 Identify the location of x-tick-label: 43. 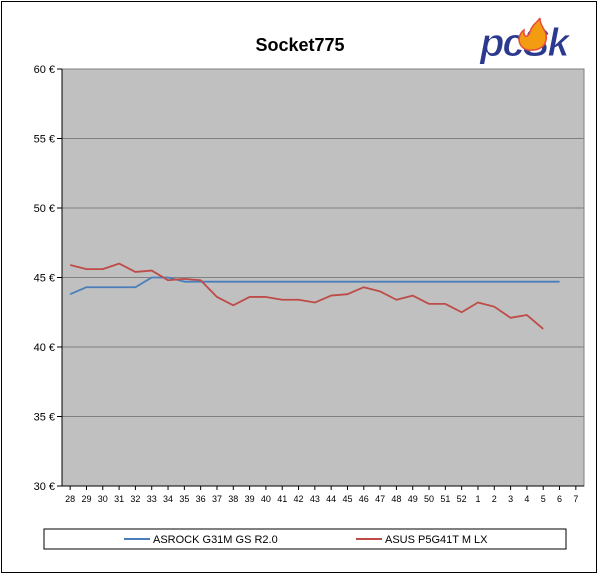
(315, 499).